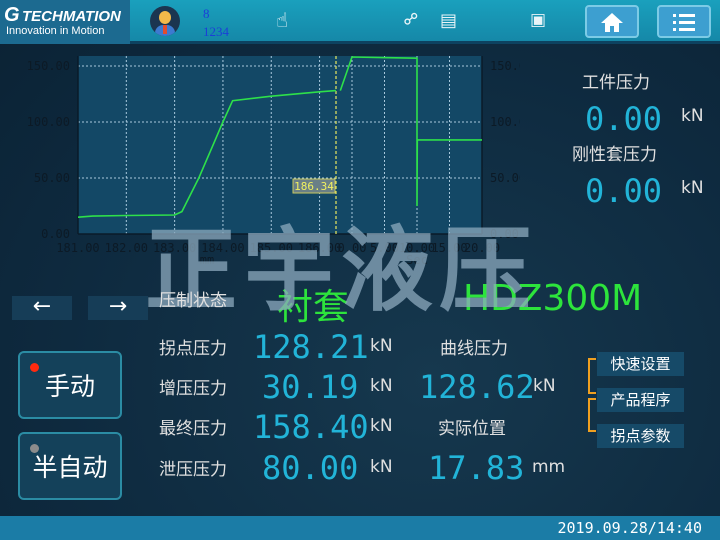 This screenshot has width=720, height=540. Describe the element at coordinates (449, 20) in the screenshot. I see `motor-icon: ▤` at that location.